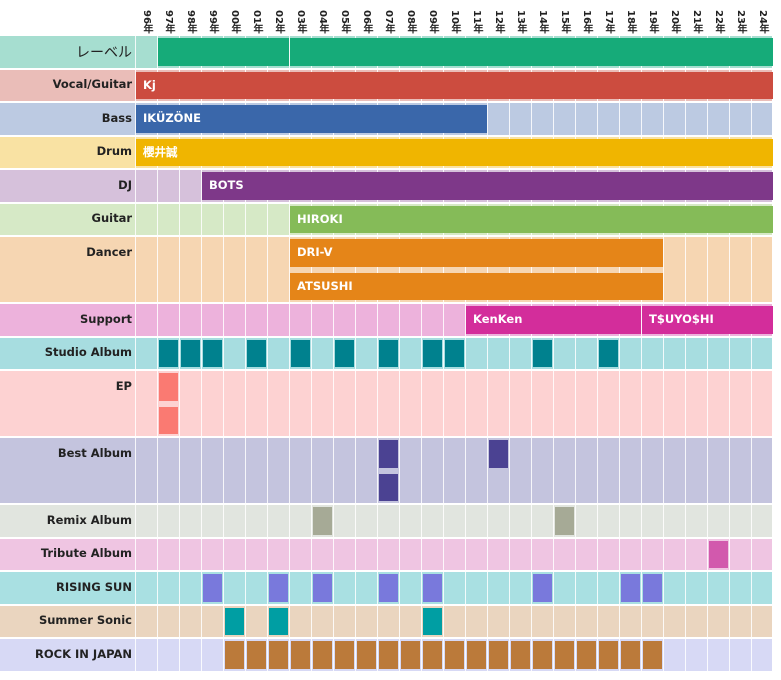 Image resolution: width=781 pixels, height=680 pixels. I want to click on timeline-bar: IKÜZÖNE, so click(311, 119).